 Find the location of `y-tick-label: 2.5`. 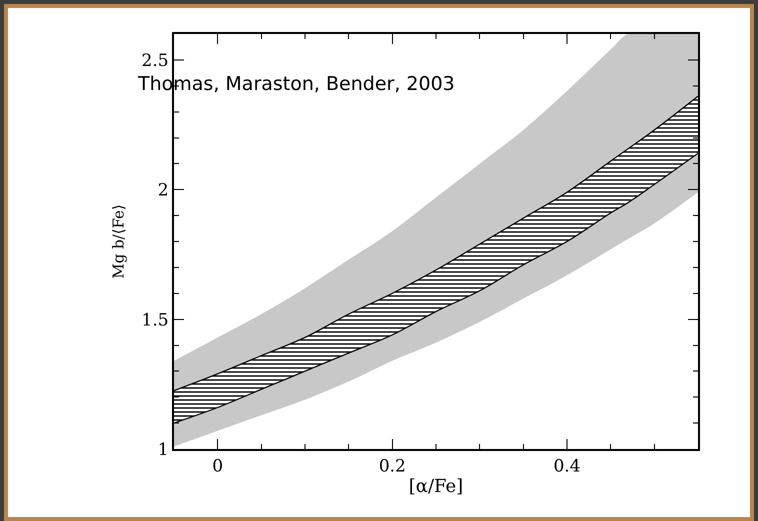

y-tick-label: 2.5 is located at coordinates (155, 60).